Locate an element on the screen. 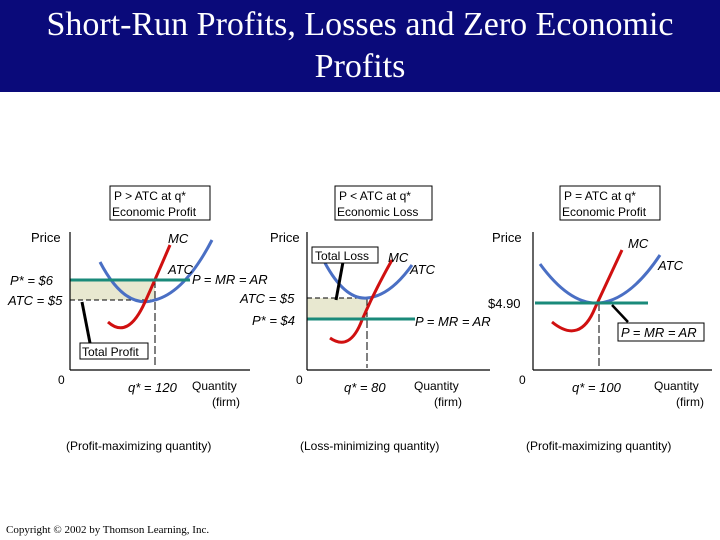 The width and height of the screenshot is (720, 540). panel-header-line1: P < ATC at q* is located at coordinates (375, 196).